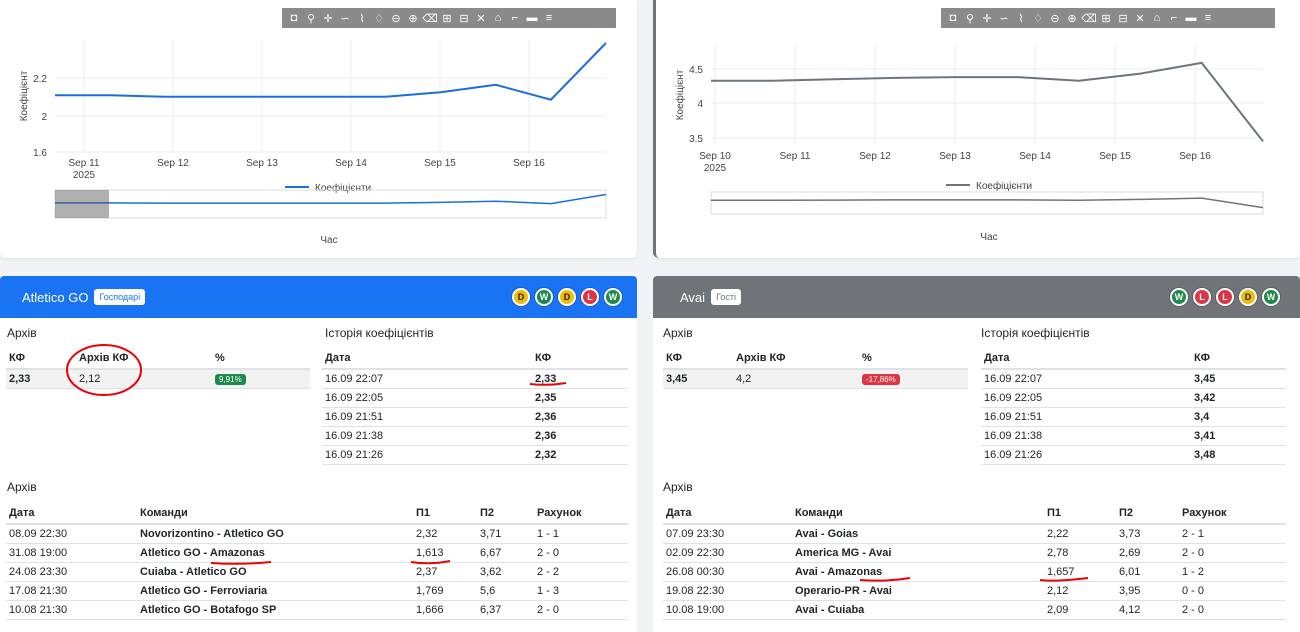 The height and width of the screenshot is (632, 1300). What do you see at coordinates (1115, 156) in the screenshot?
I see `x-tick-label: Sep 15` at bounding box center [1115, 156].